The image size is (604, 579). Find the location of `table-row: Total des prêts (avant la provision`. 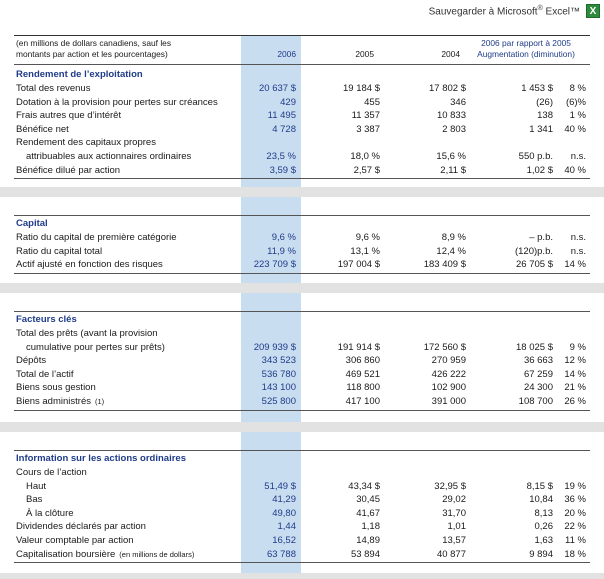

table-row: Total des prêts (avant la provision is located at coordinates (302, 333).